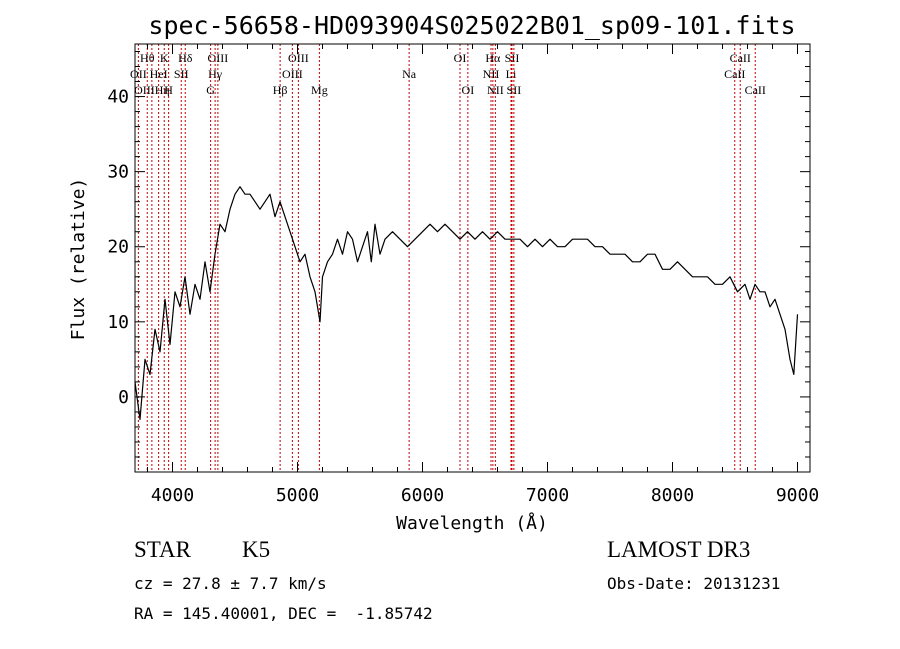 The image size is (900, 649). Describe the element at coordinates (319, 90) in the screenshot. I see `spectral-line-label-14: Mg` at that location.